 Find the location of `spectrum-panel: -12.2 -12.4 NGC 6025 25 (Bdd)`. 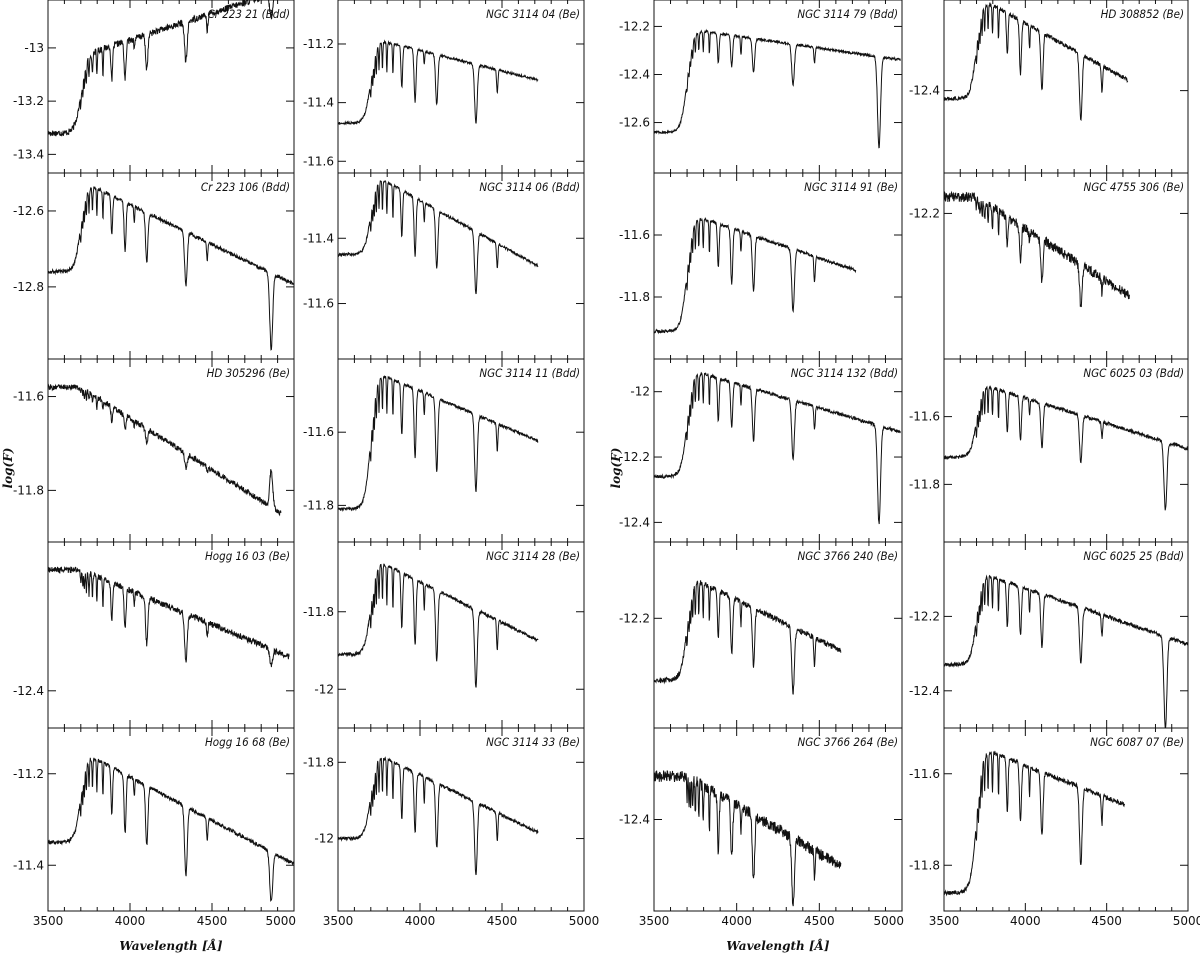

spectrum-panel: -12.2 -12.4 NGC 6025 25 (Bdd) is located at coordinates (1049, 635).